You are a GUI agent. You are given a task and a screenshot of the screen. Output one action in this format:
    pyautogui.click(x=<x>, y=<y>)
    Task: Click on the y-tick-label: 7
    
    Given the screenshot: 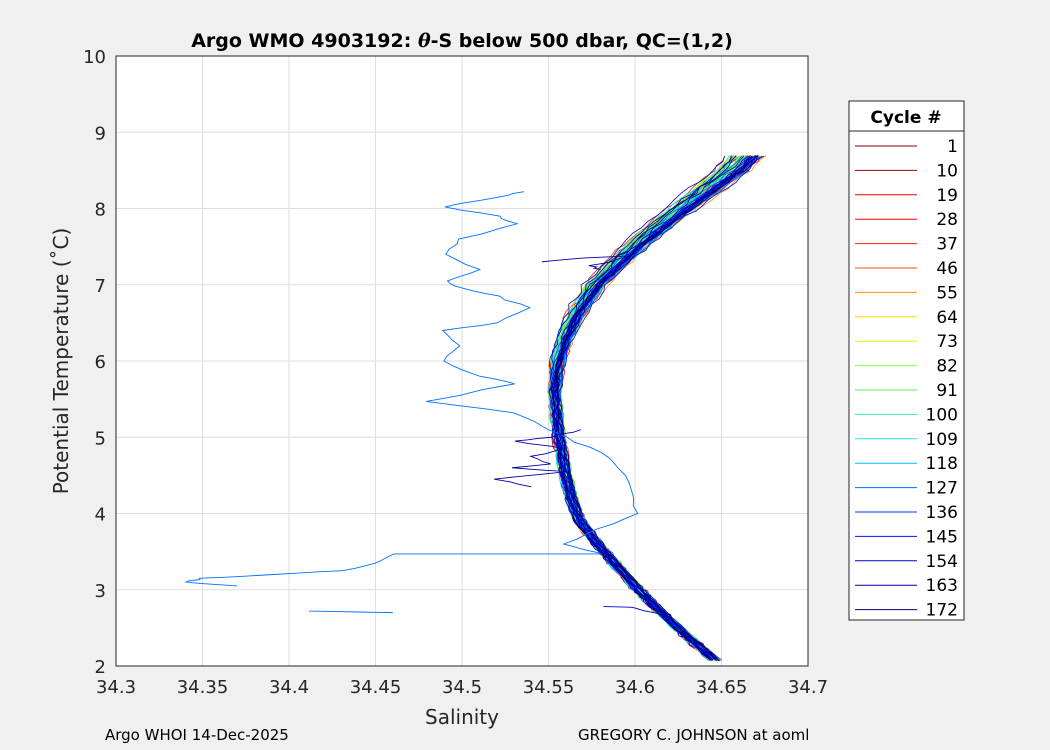 What is the action you would take?
    pyautogui.click(x=100, y=286)
    